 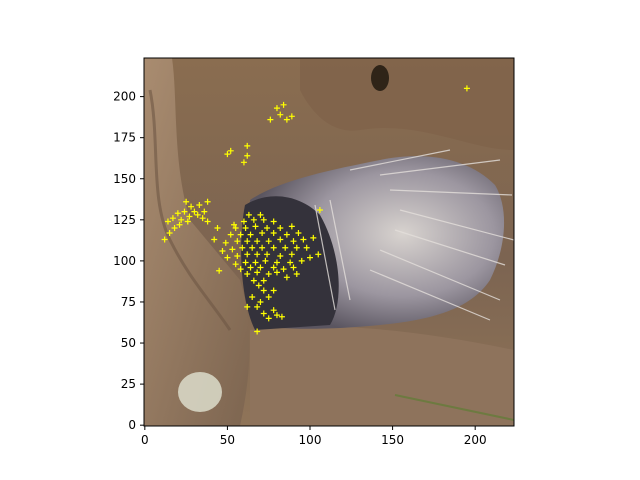 What do you see at coordinates (128, 384) in the screenshot?
I see `y-tick-label: 25` at bounding box center [128, 384].